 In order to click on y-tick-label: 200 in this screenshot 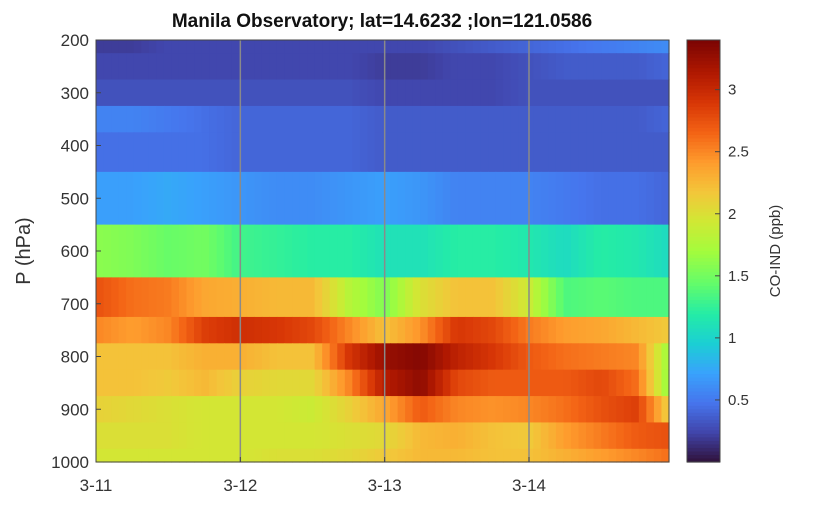, I will do `click(75, 40)`.